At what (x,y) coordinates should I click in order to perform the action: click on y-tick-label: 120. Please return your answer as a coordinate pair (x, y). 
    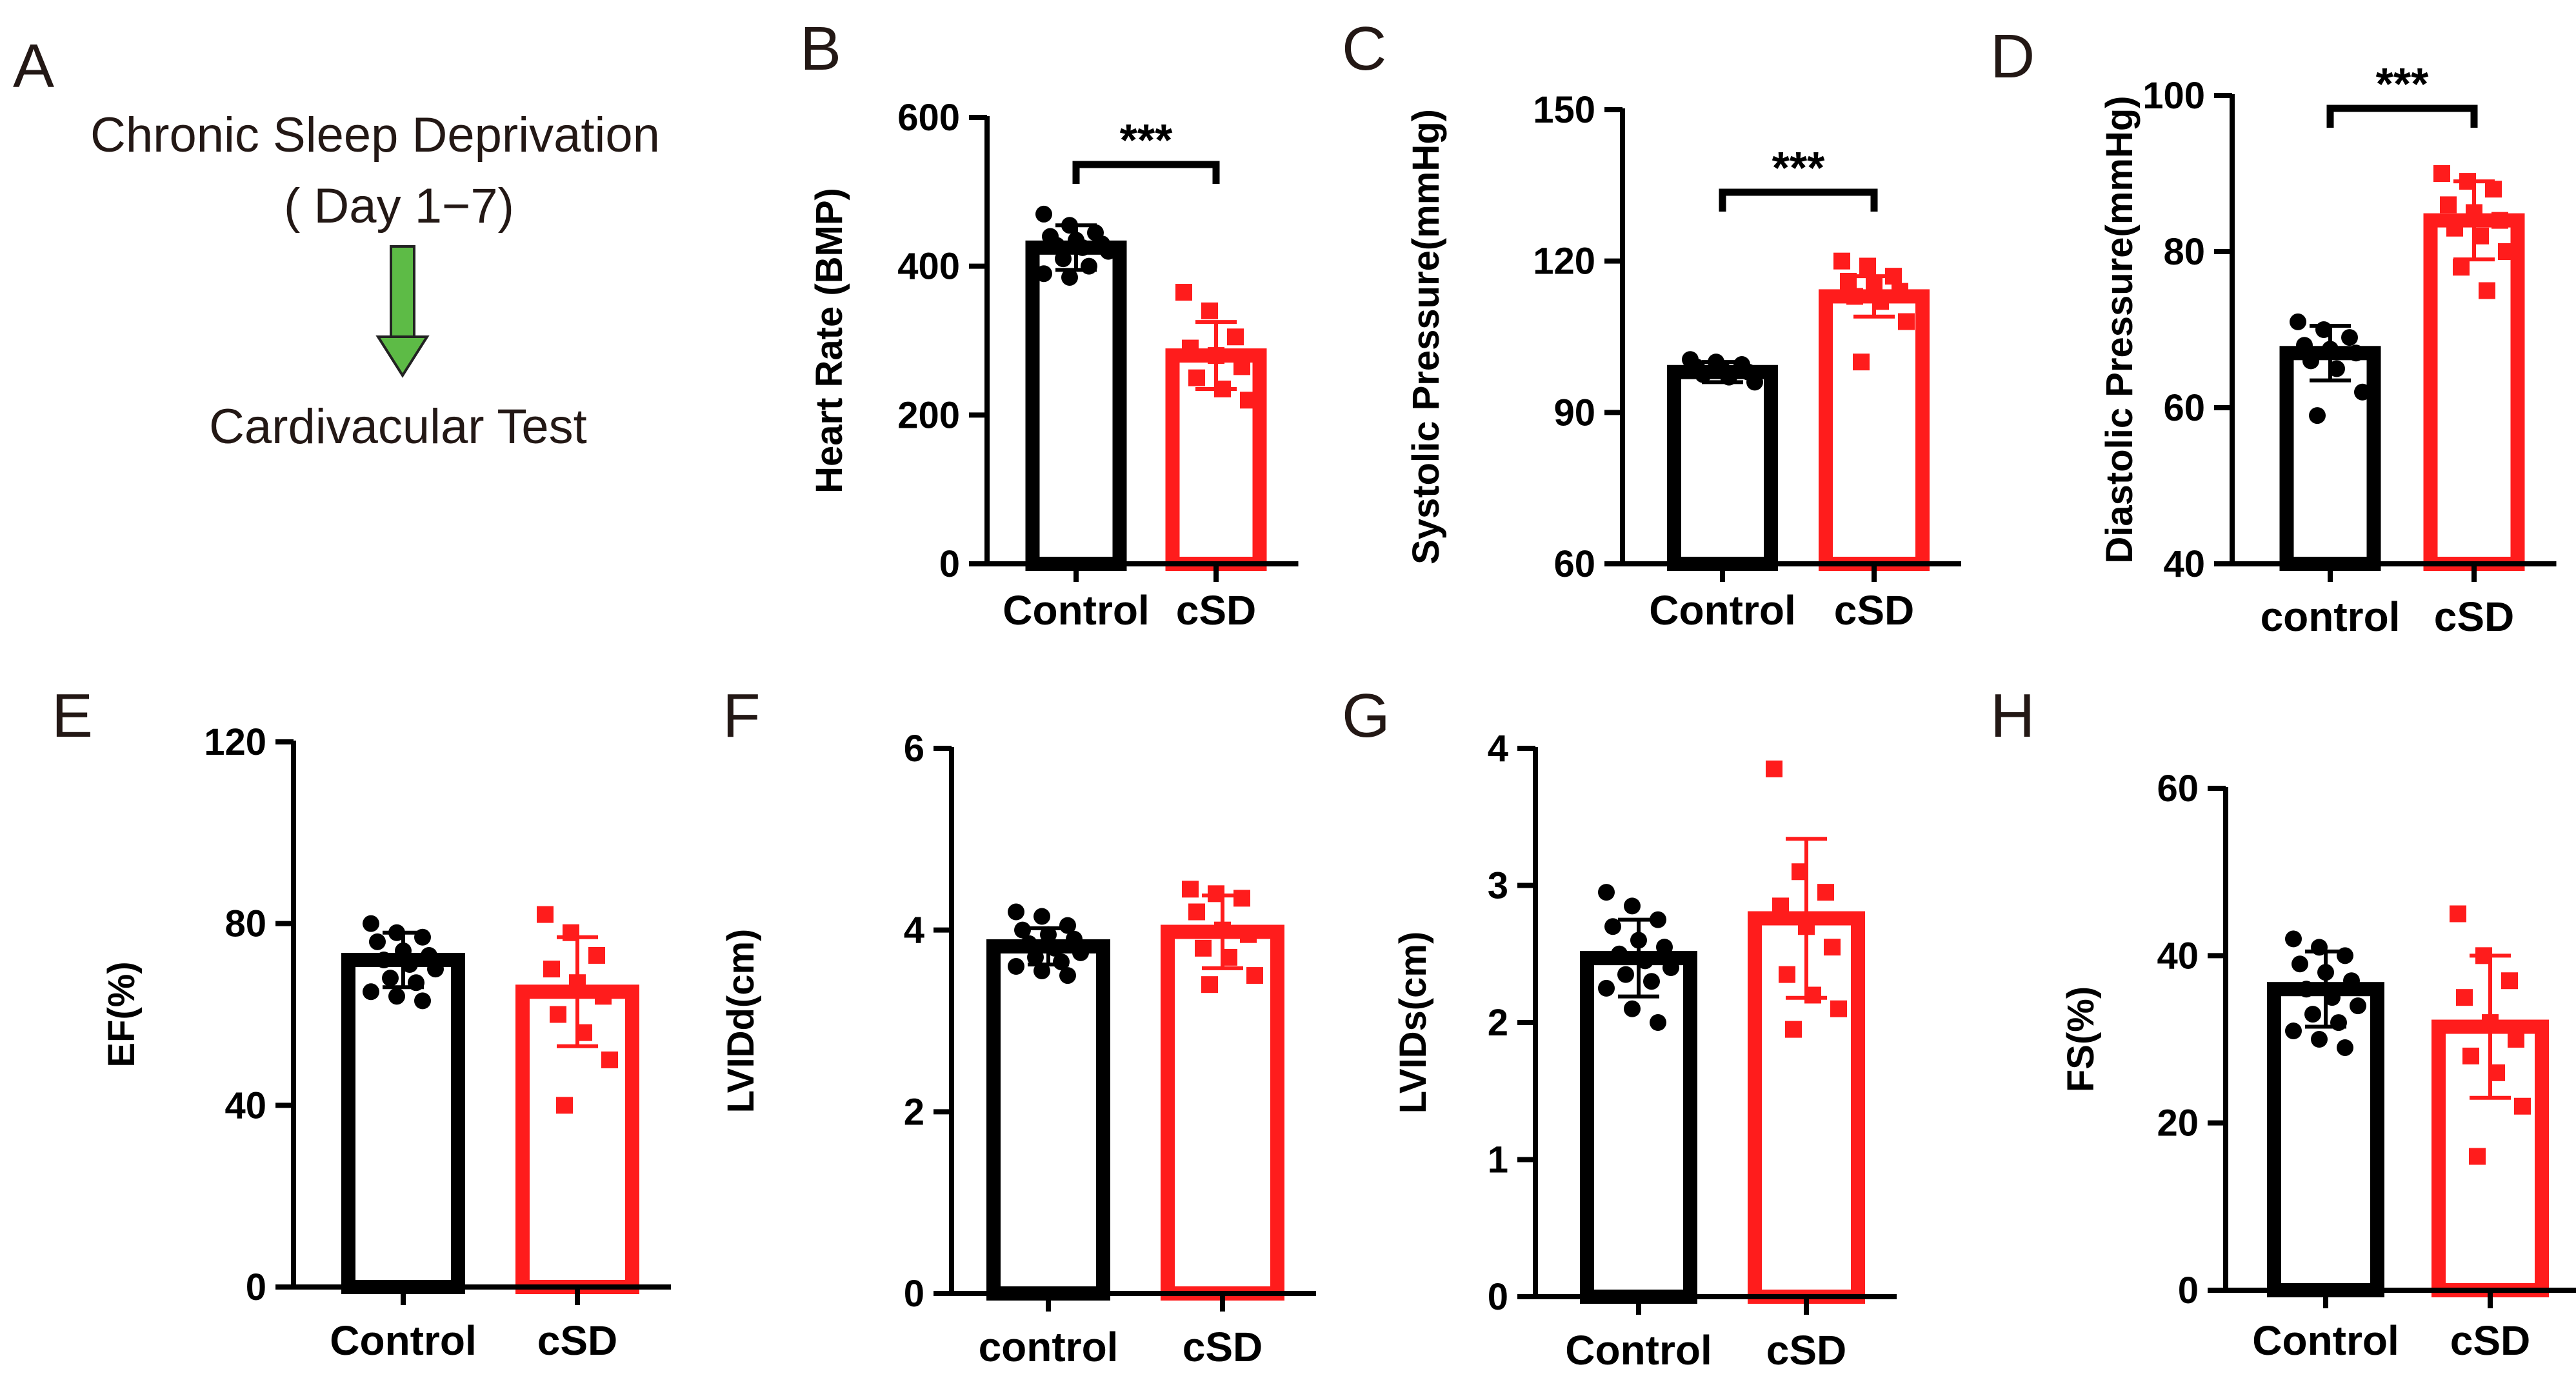
    Looking at the image, I should click on (235, 742).